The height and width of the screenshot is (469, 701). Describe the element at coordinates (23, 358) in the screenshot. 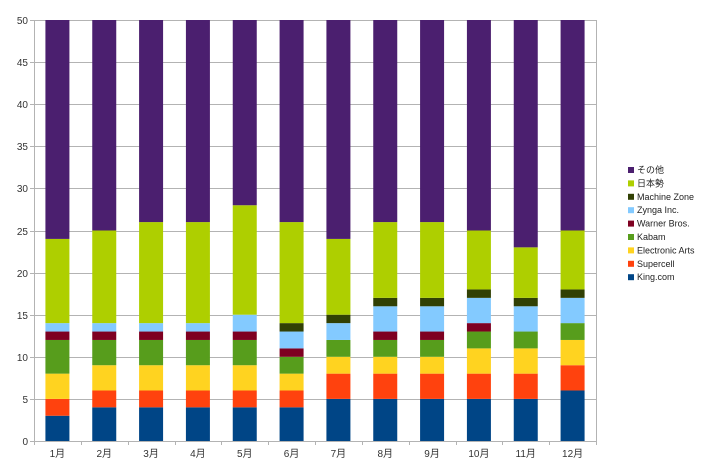

I see `y-tick-label: 10` at that location.